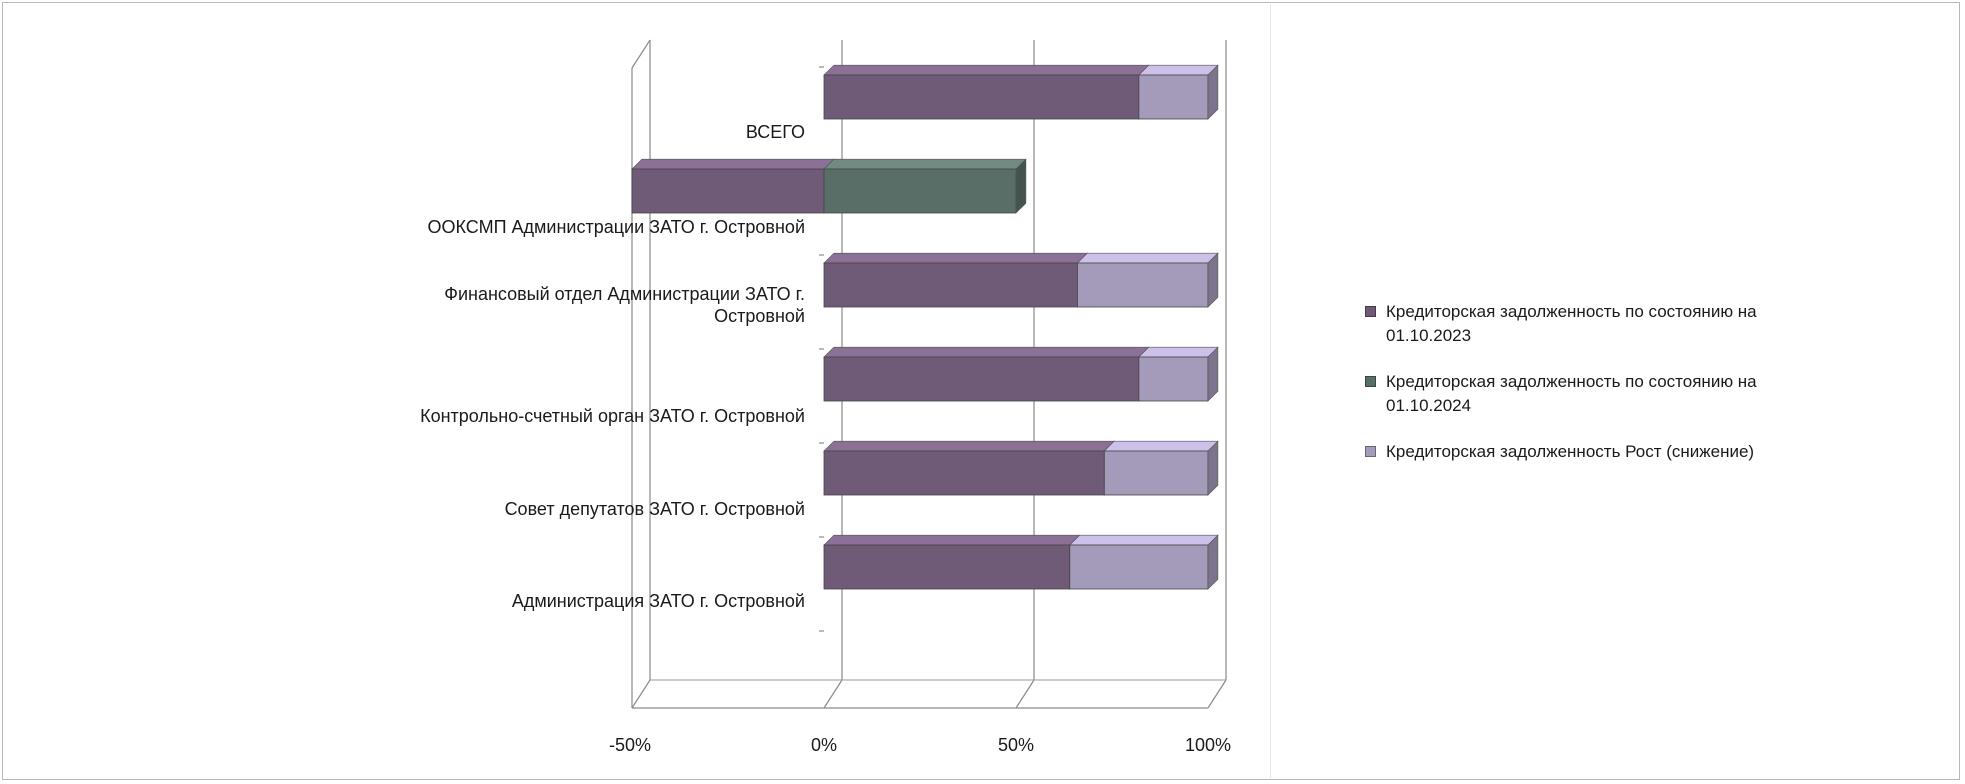  What do you see at coordinates (630, 745) in the screenshot?
I see `x-tick-label: -50%` at bounding box center [630, 745].